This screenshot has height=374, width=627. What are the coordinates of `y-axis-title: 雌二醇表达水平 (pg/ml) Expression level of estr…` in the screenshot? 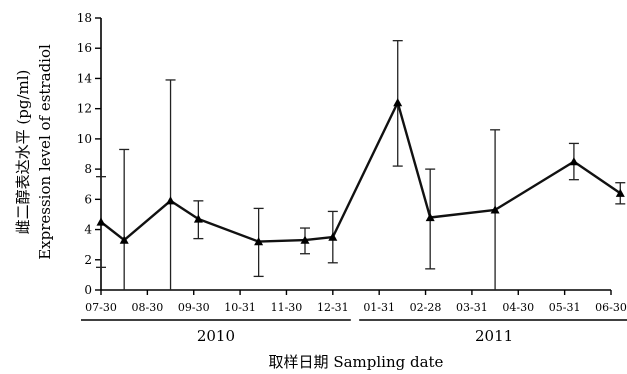 It's located at (34, 152).